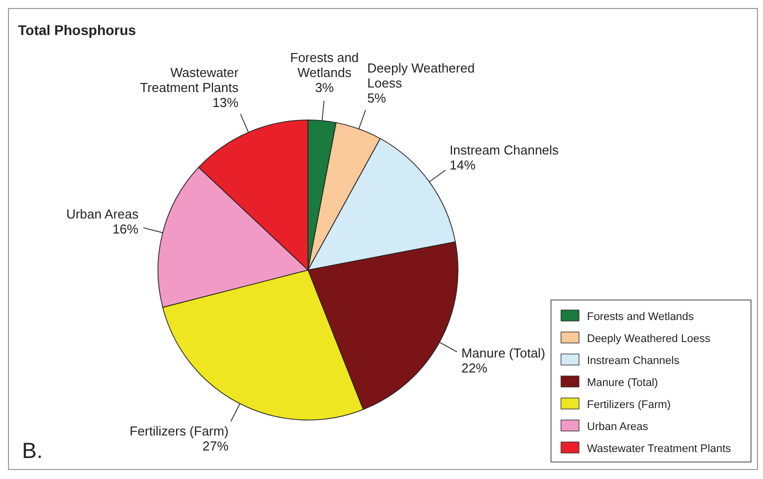 This screenshot has width=763, height=479. Describe the element at coordinates (190, 80) in the screenshot. I see `slice-label: Wastewater Treatment Plants` at that location.